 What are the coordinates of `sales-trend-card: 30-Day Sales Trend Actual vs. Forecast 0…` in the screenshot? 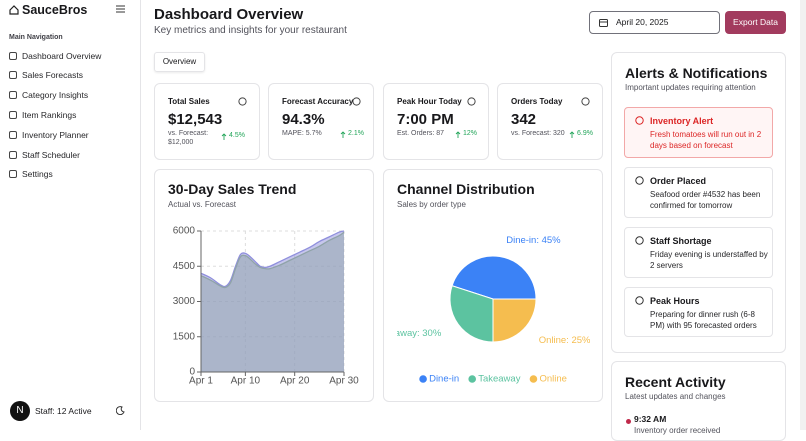 It's located at (264, 285).